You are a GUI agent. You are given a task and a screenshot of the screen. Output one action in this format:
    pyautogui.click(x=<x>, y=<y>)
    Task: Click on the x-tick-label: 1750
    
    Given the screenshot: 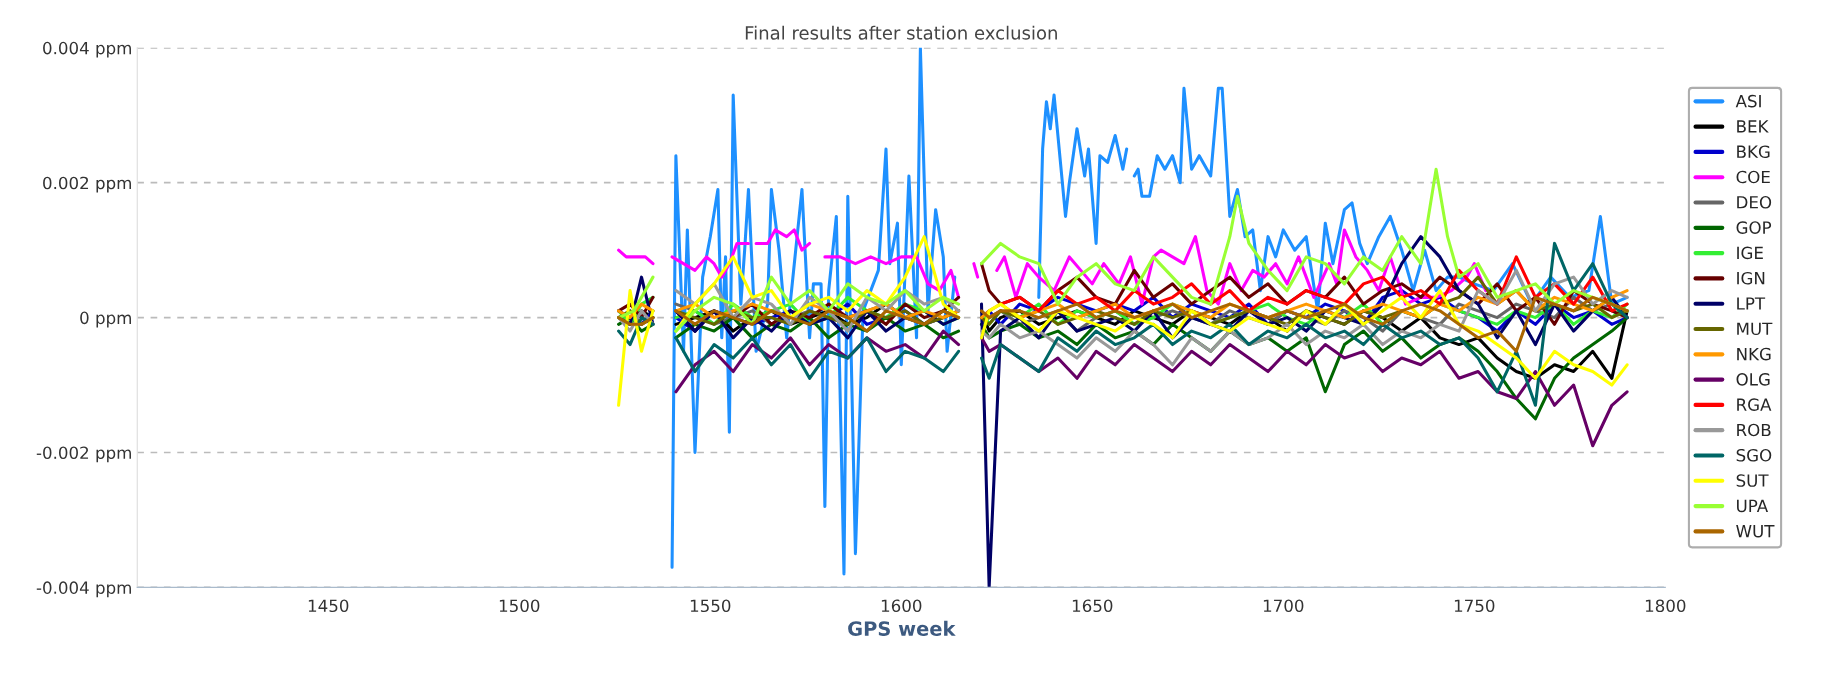 What is the action you would take?
    pyautogui.click(x=1474, y=606)
    